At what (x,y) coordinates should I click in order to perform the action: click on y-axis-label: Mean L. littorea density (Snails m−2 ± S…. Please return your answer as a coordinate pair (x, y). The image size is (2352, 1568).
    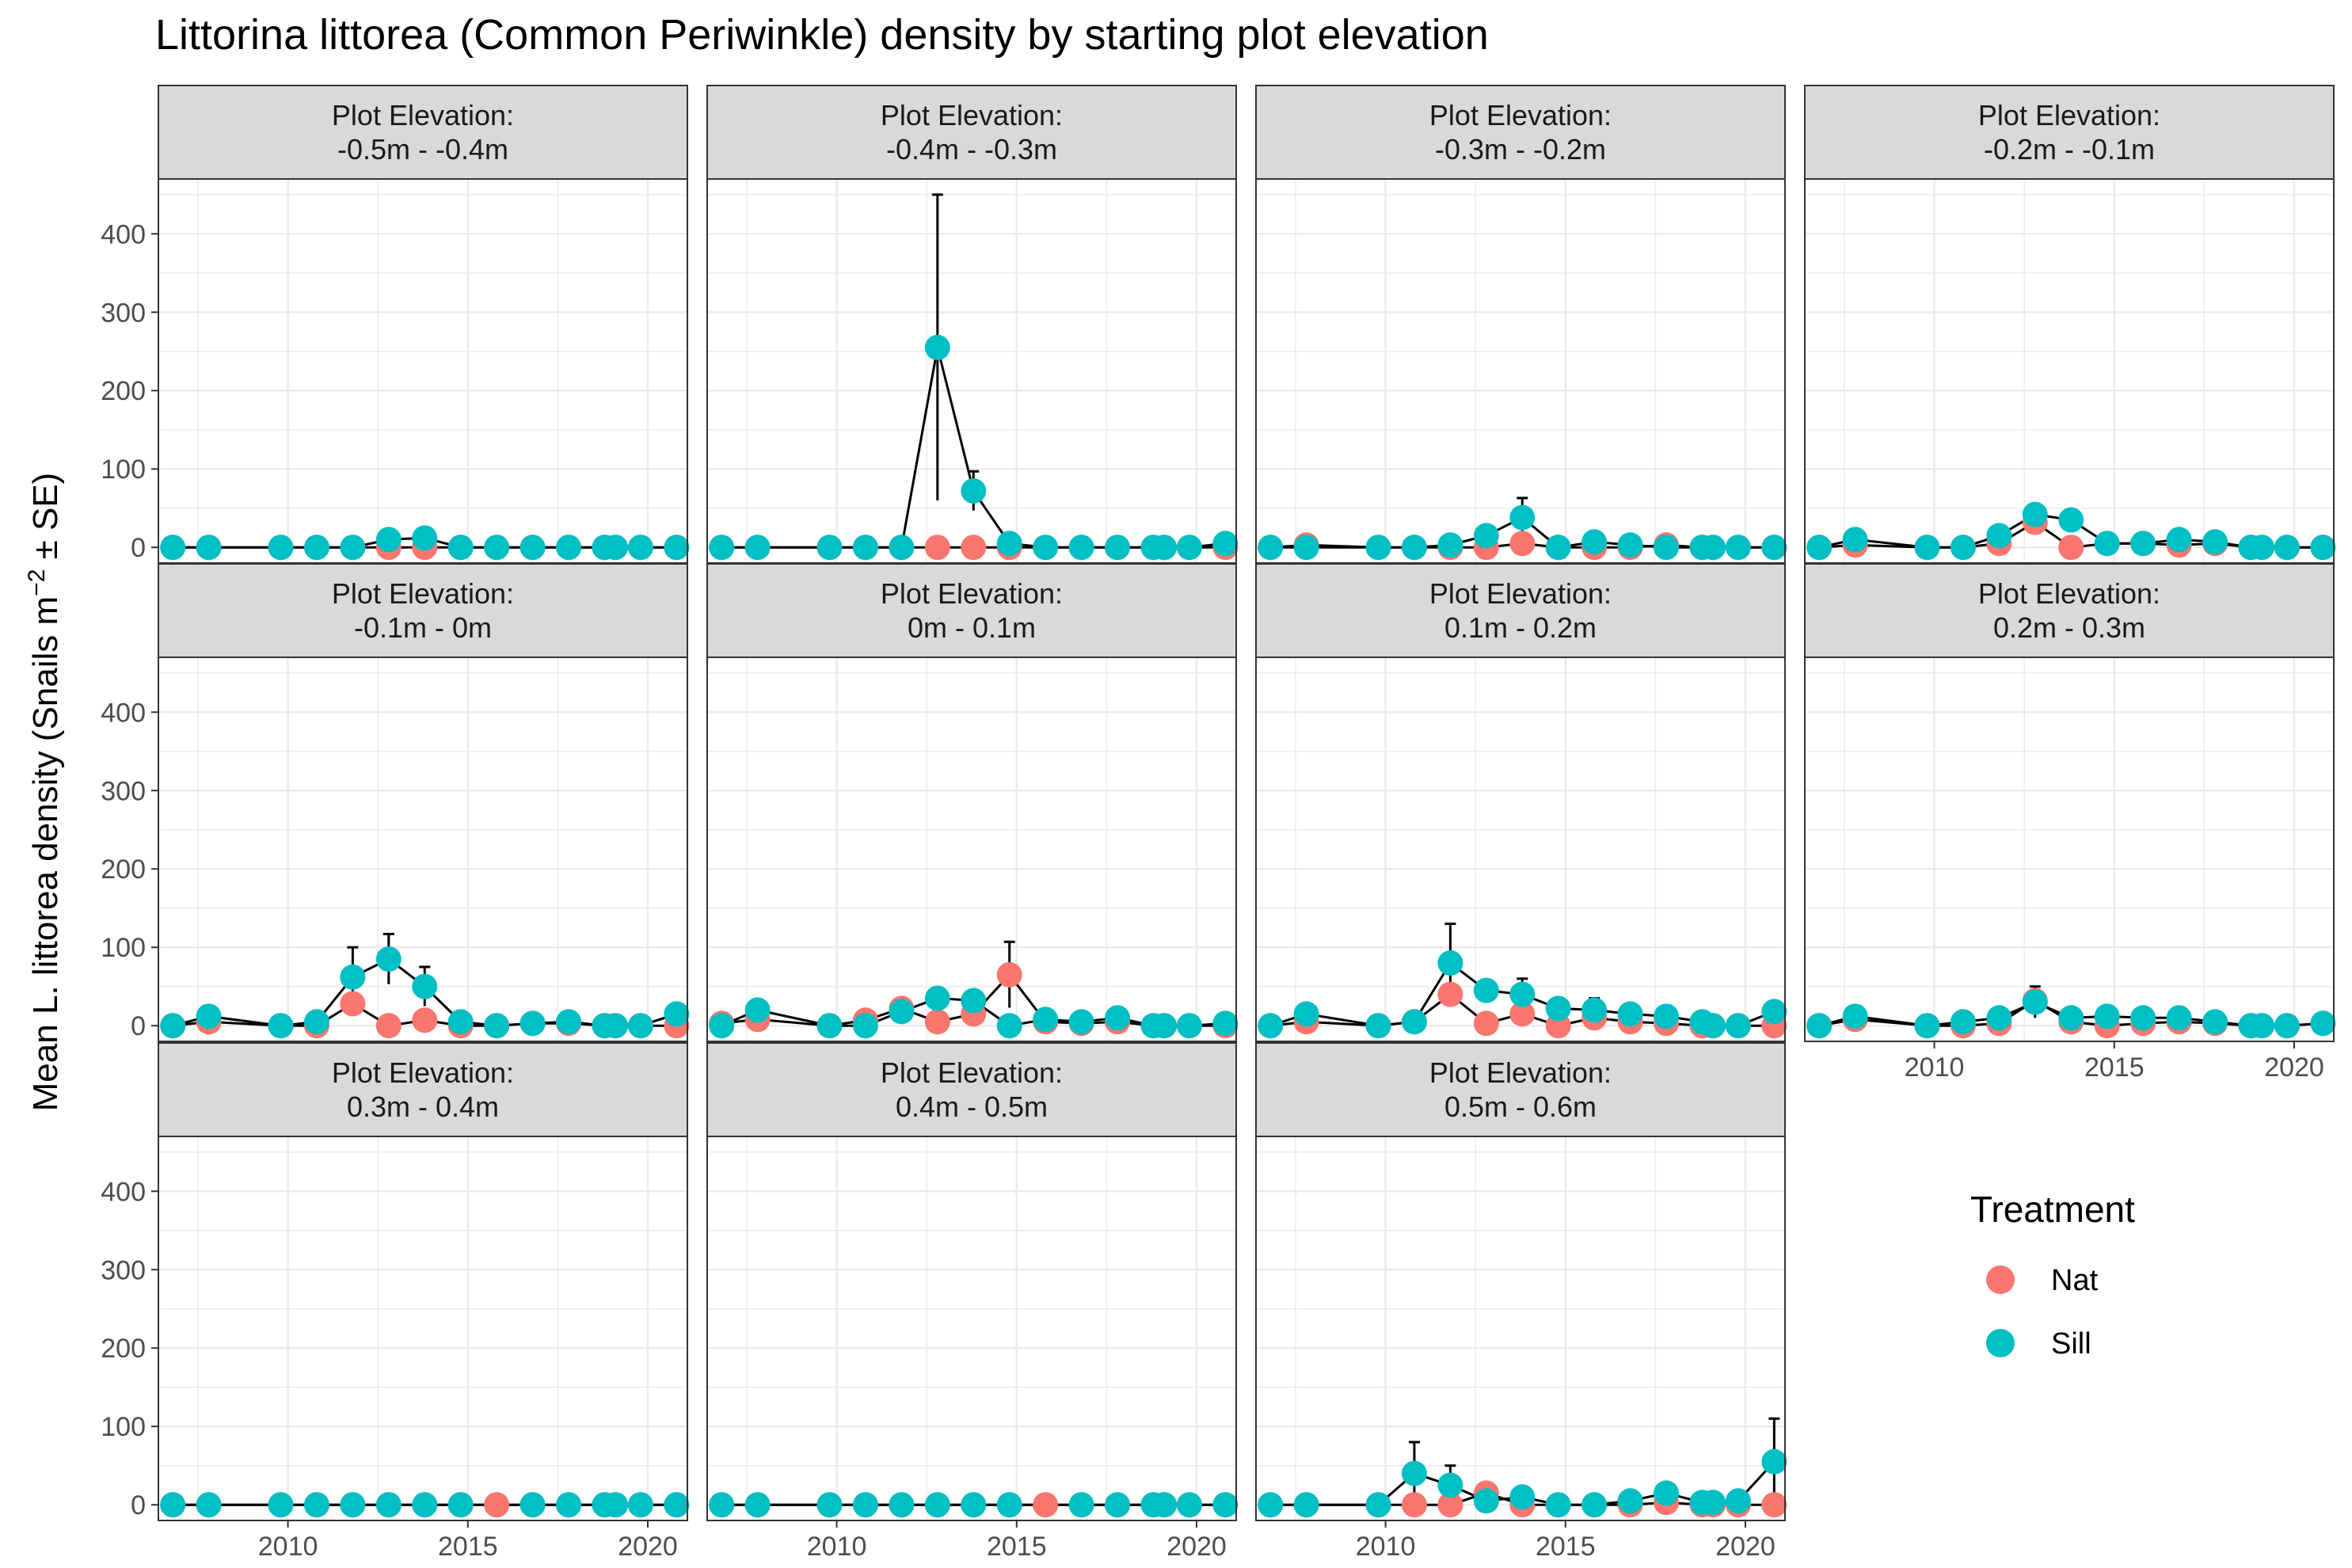
    Looking at the image, I should click on (45, 792).